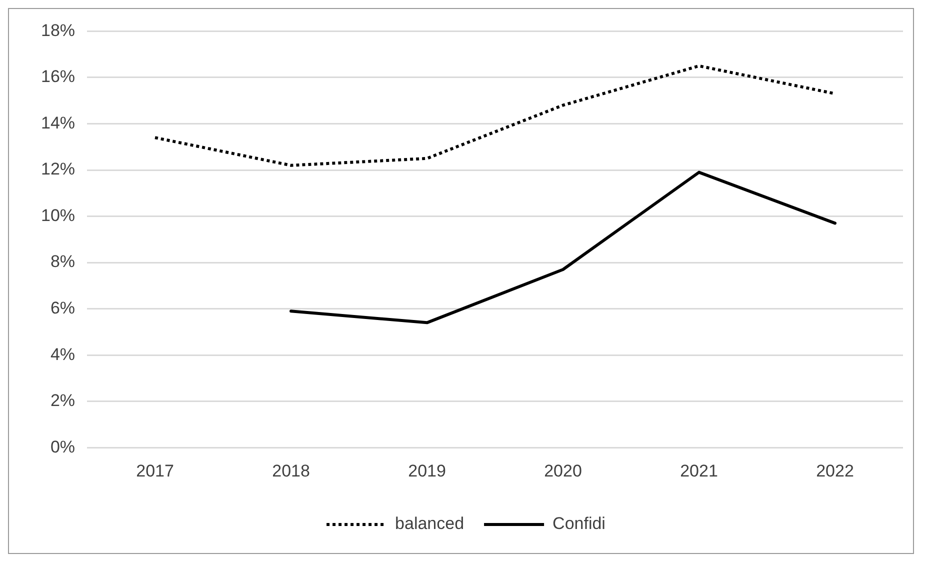 This screenshot has height=564, width=926. I want to click on y-tick-label: 0%, so click(63, 446).